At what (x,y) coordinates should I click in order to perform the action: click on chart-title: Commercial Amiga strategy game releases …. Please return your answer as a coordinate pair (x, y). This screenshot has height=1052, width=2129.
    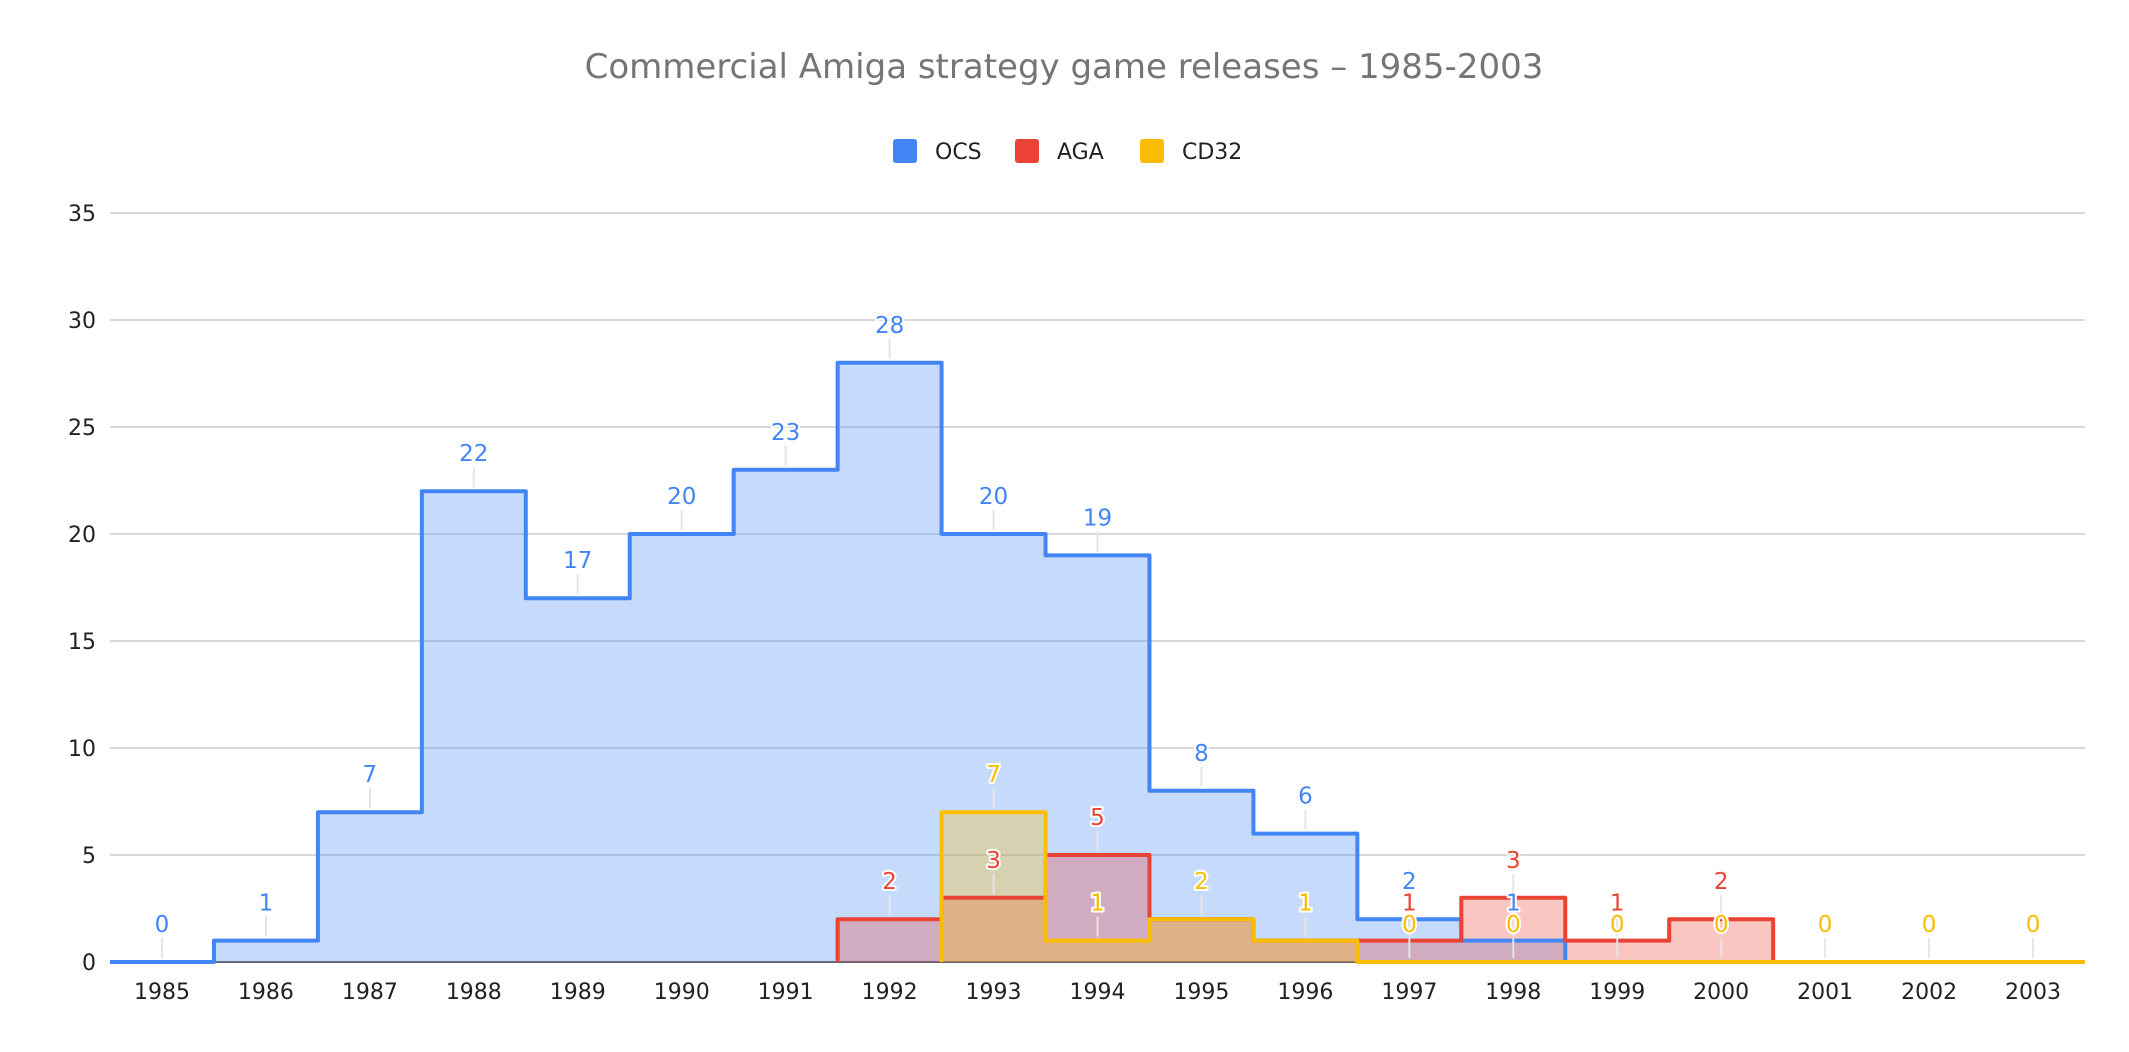
    Looking at the image, I should click on (1064, 67).